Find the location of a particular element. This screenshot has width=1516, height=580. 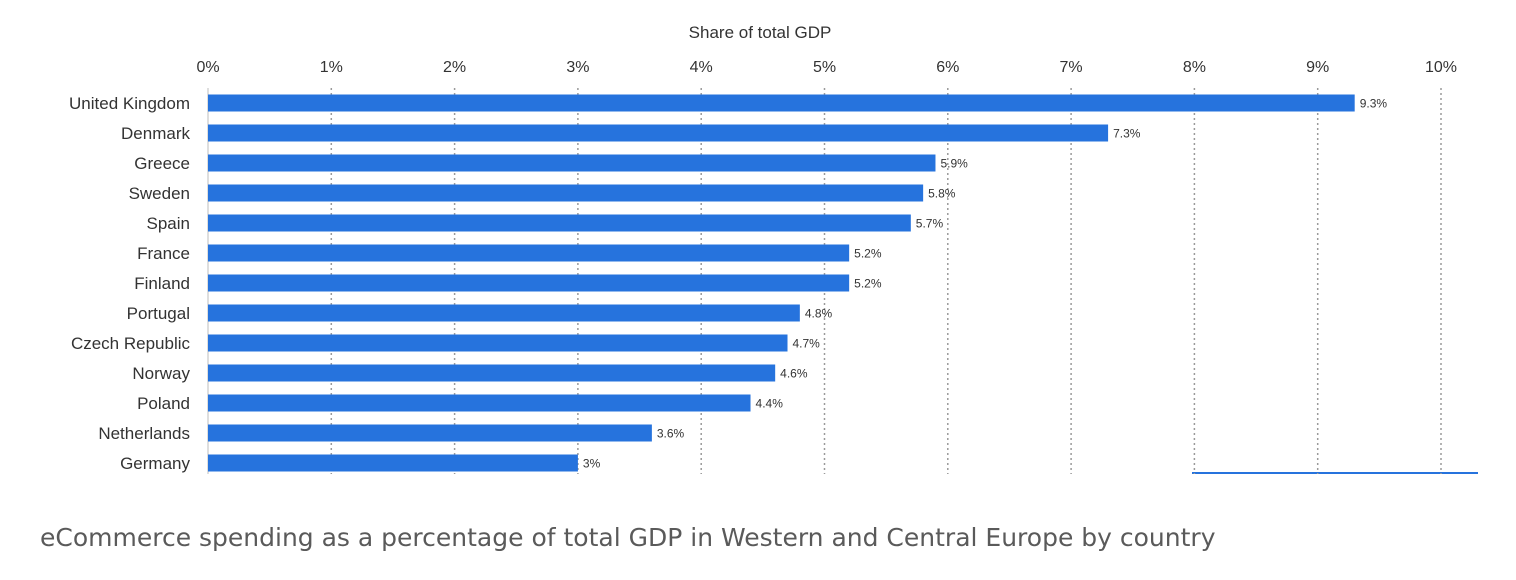

category-label: France is located at coordinates (163, 253).